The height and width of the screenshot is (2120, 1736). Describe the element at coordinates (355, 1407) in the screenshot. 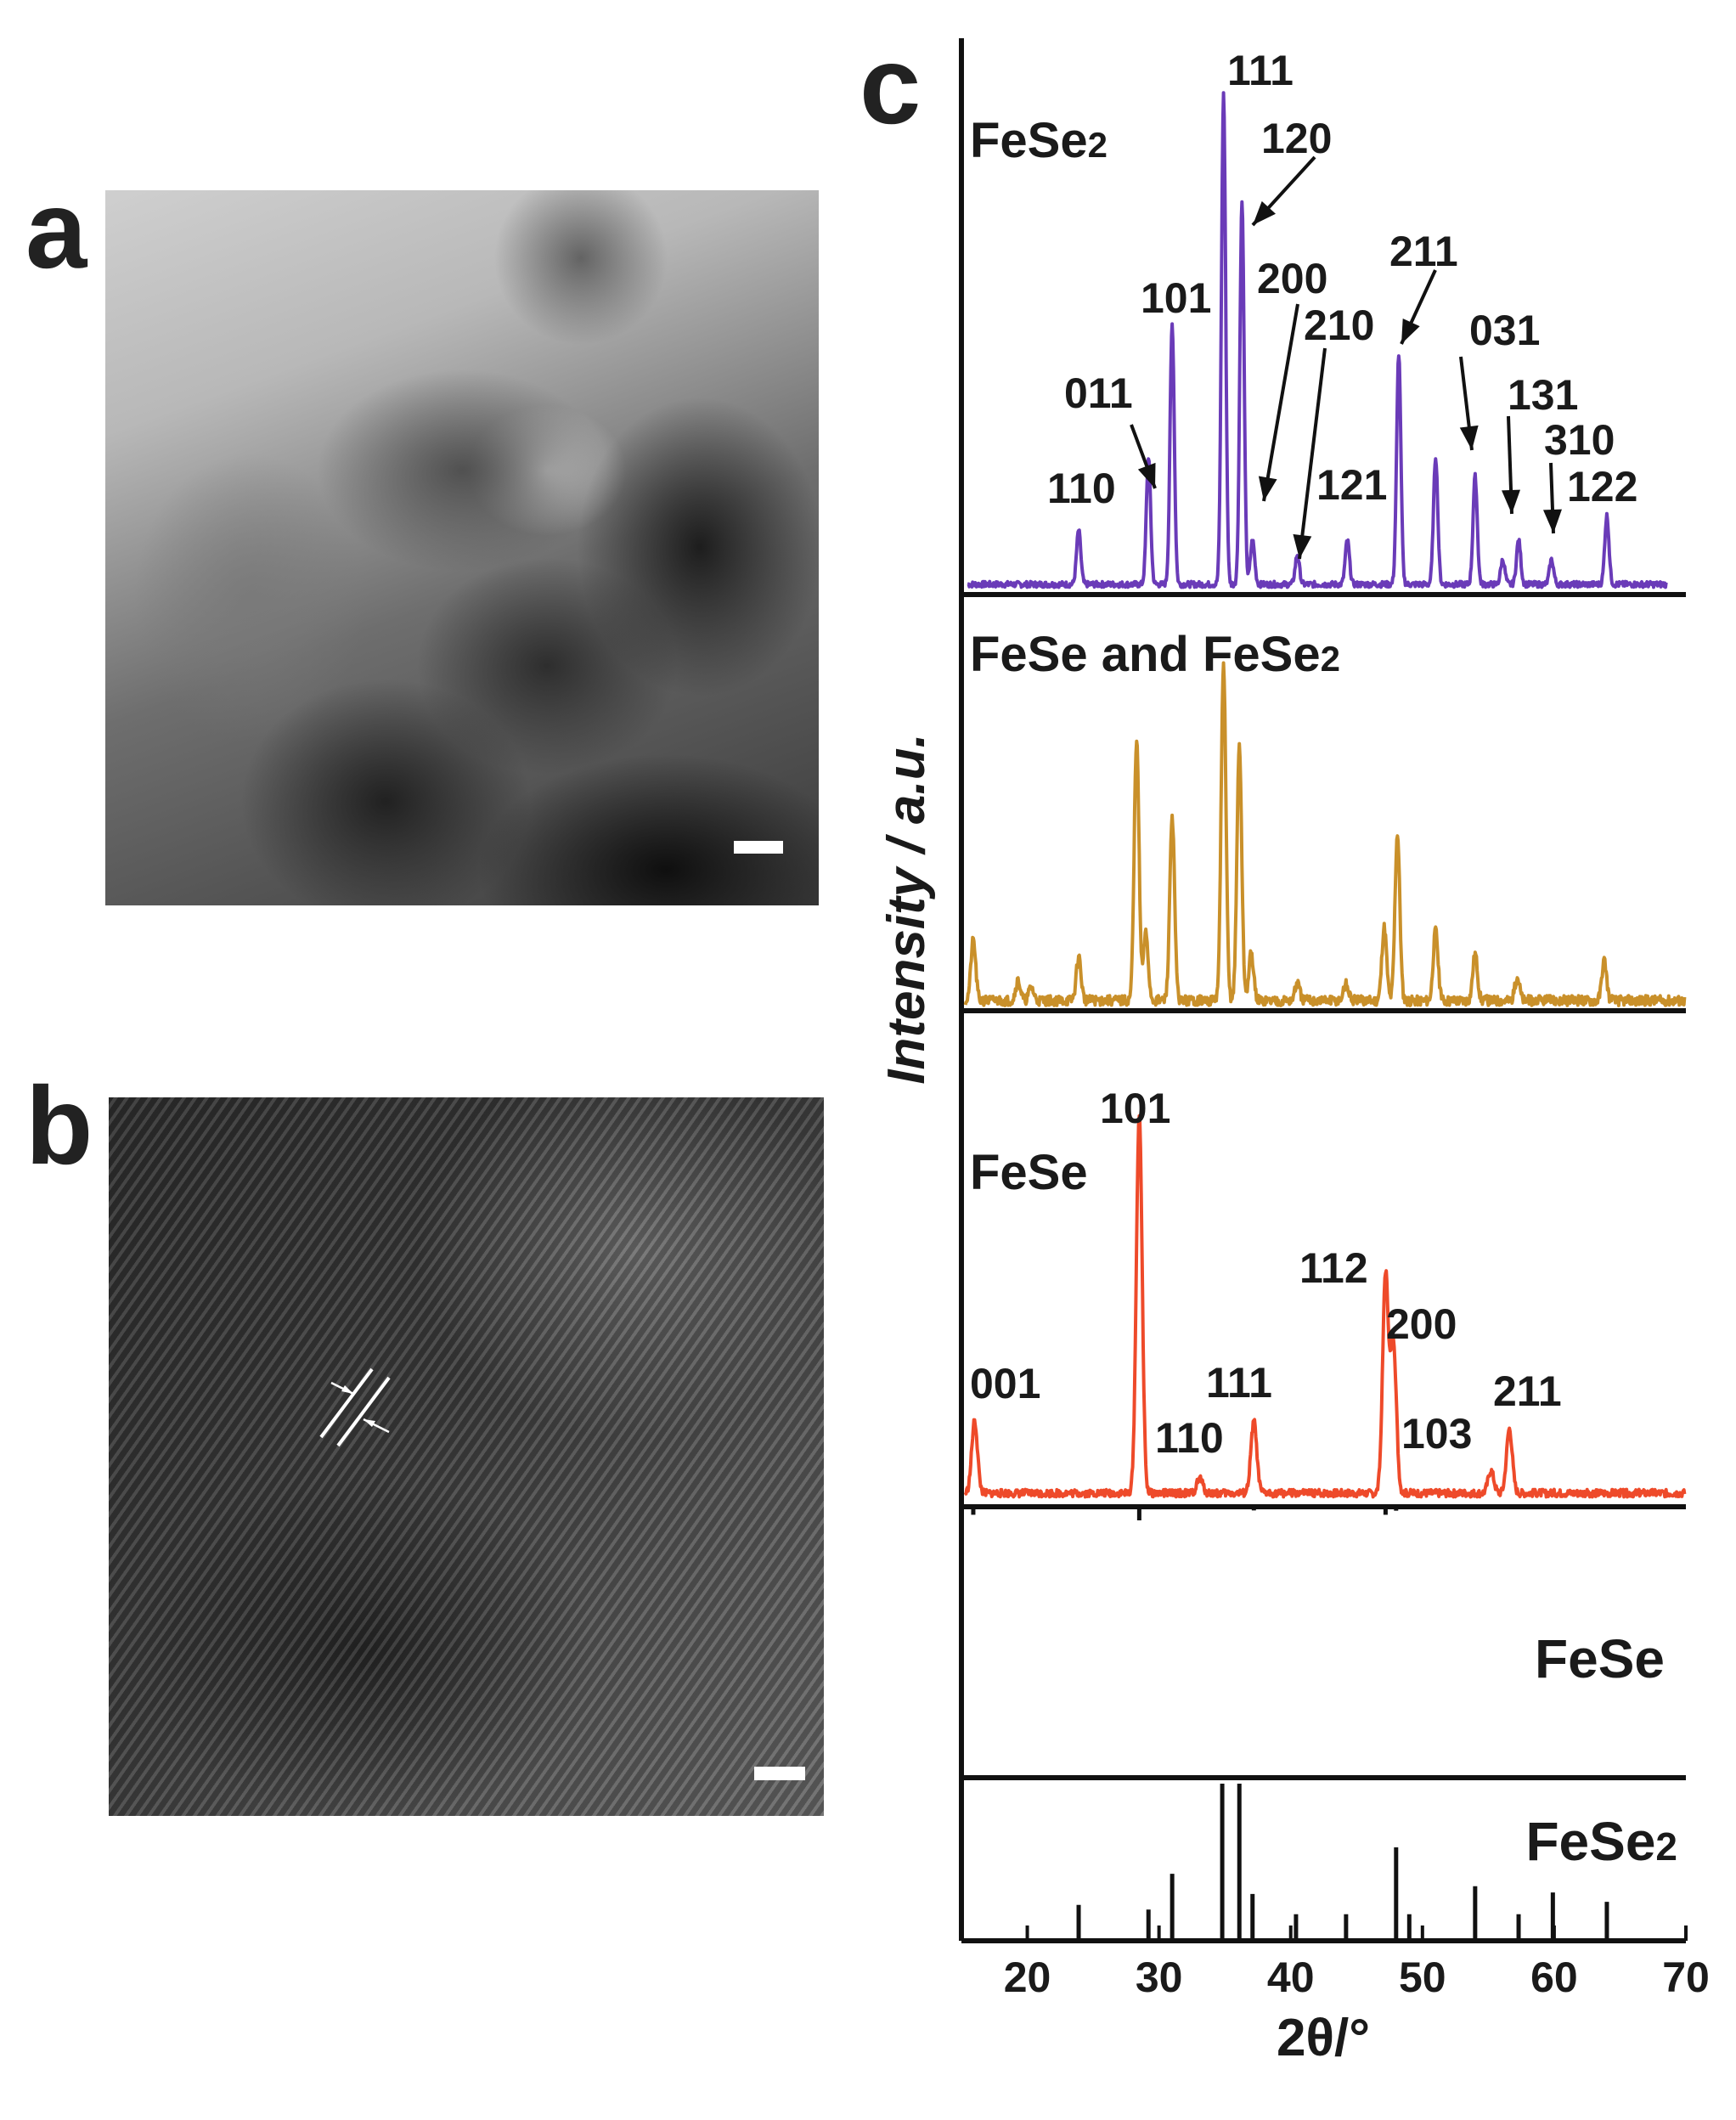

I see `lattice-spacing-marker` at that location.